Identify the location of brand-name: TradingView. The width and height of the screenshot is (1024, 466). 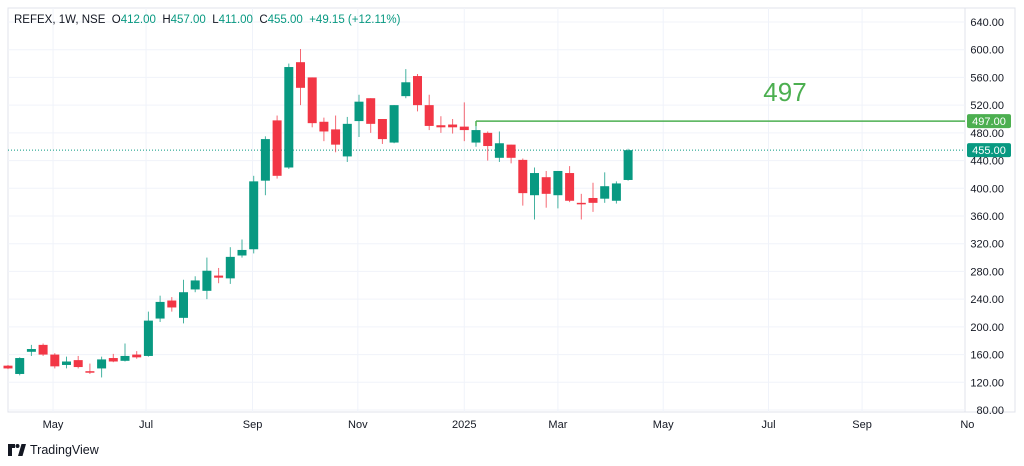
(64, 450).